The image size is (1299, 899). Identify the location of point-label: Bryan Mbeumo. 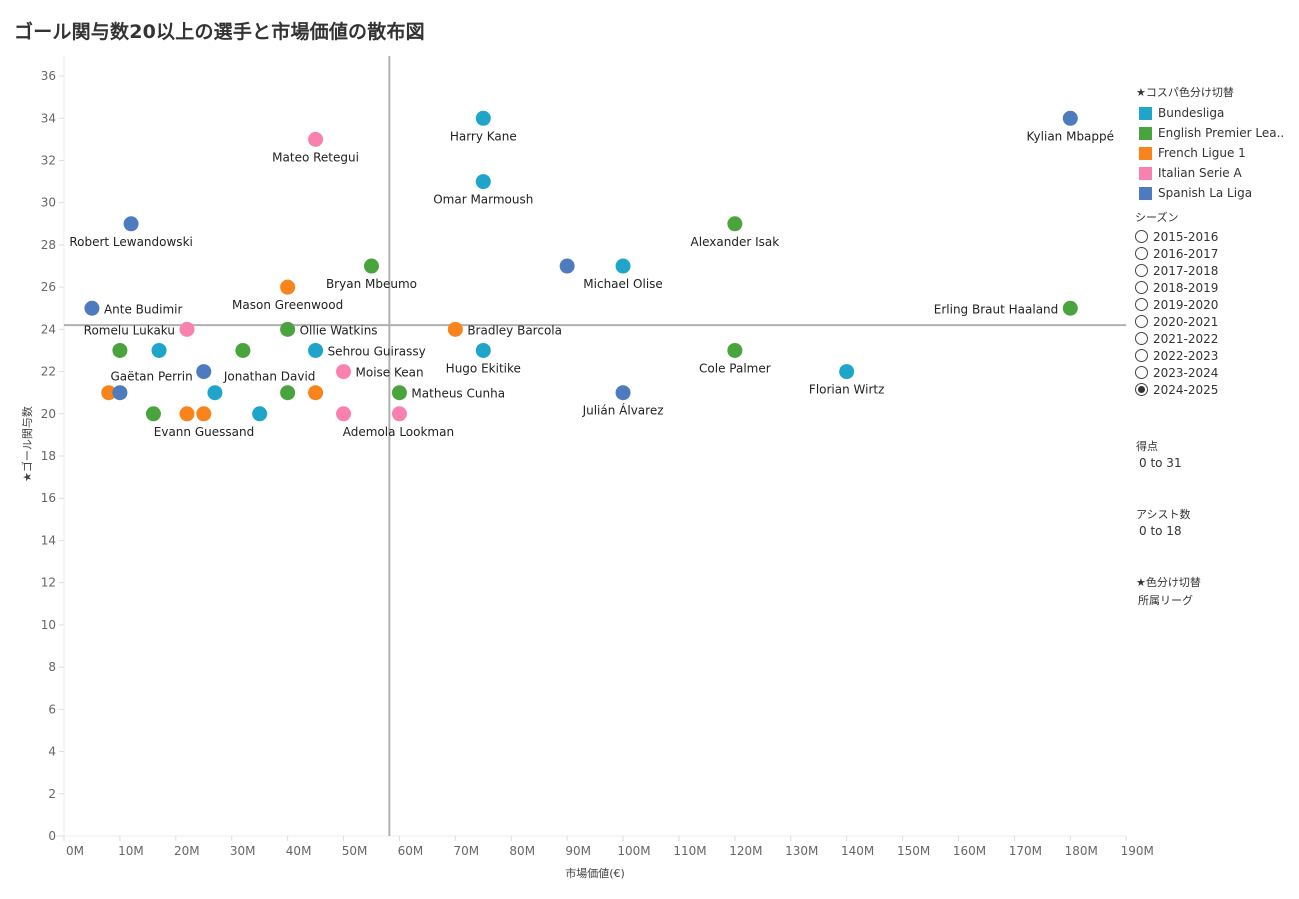
(371, 284).